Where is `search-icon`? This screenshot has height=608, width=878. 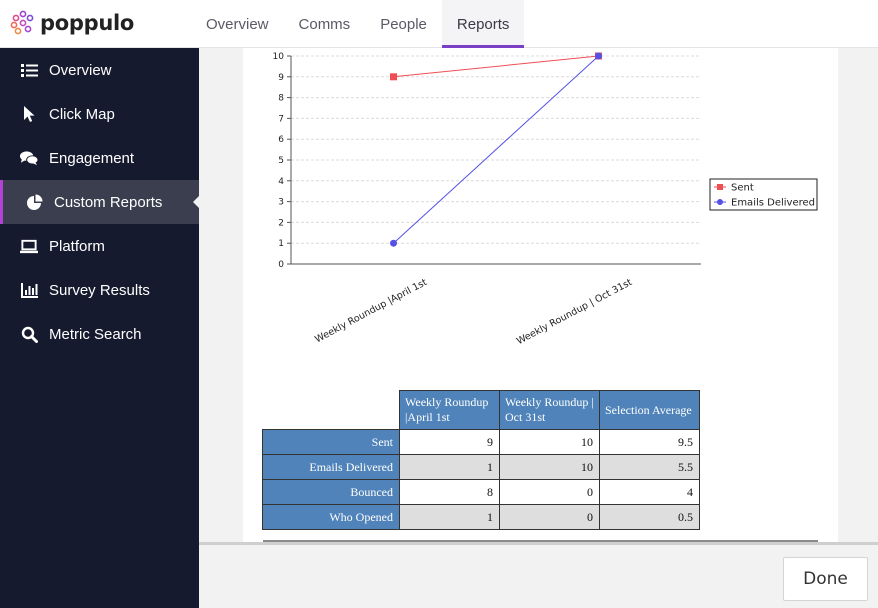
search-icon is located at coordinates (29, 334).